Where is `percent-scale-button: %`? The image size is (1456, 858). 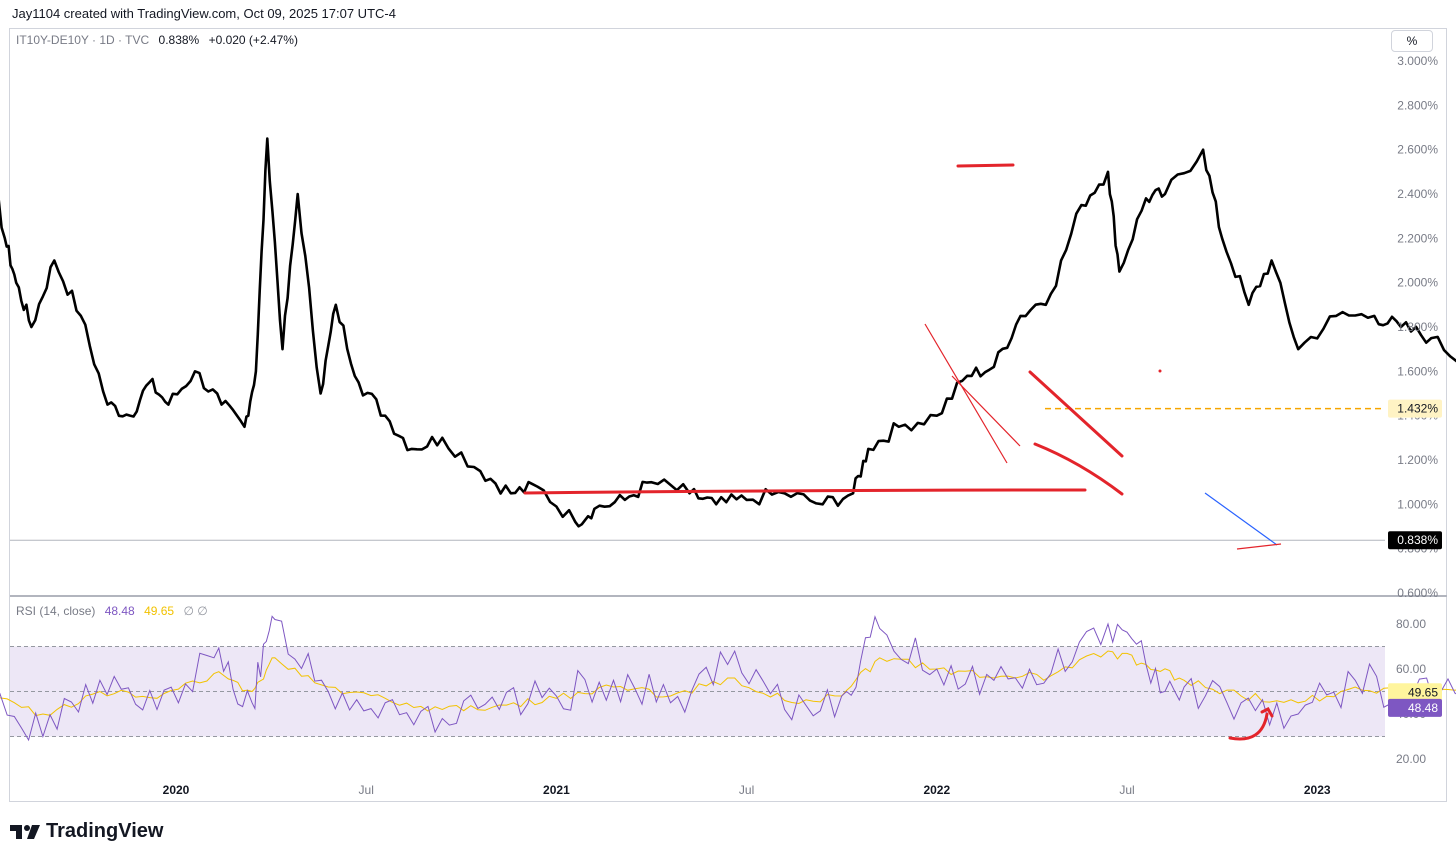 percent-scale-button: % is located at coordinates (1412, 41).